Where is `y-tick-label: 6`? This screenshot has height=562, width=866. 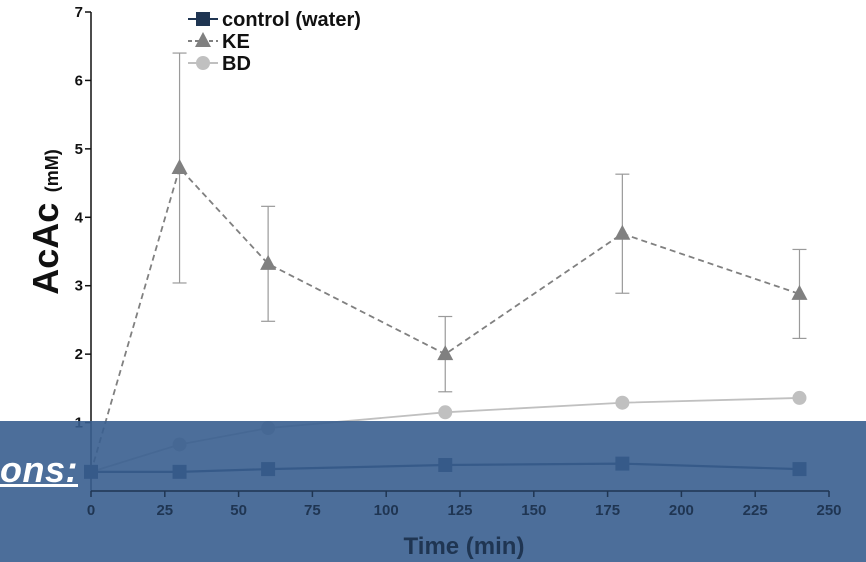
y-tick-label: 6 is located at coordinates (79, 80).